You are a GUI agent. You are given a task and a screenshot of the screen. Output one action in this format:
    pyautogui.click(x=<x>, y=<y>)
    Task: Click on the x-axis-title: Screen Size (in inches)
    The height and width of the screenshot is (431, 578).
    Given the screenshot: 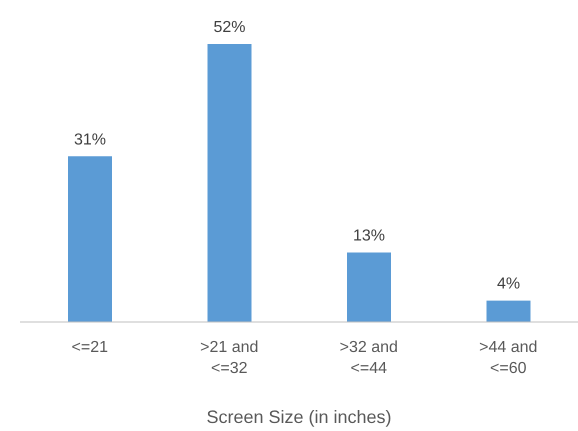 What is the action you would take?
    pyautogui.click(x=299, y=417)
    